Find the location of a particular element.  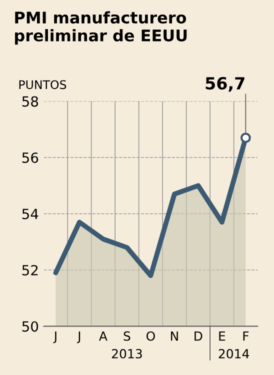

chart-title: PMI manufacturero preliminar de EEUU is located at coordinates (101, 28).